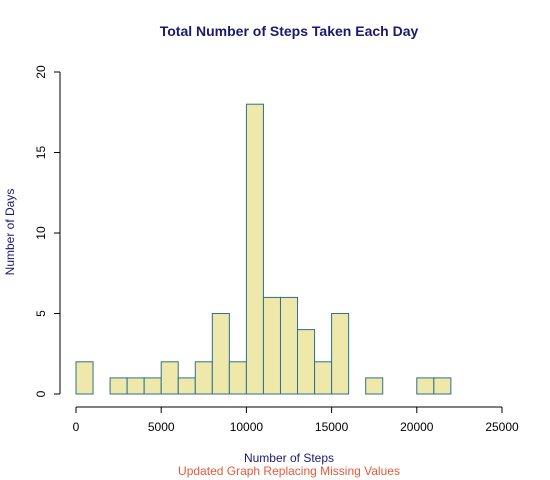 The height and width of the screenshot is (480, 550). Describe the element at coordinates (289, 458) in the screenshot. I see `x-axis-label: Number of Steps` at that location.